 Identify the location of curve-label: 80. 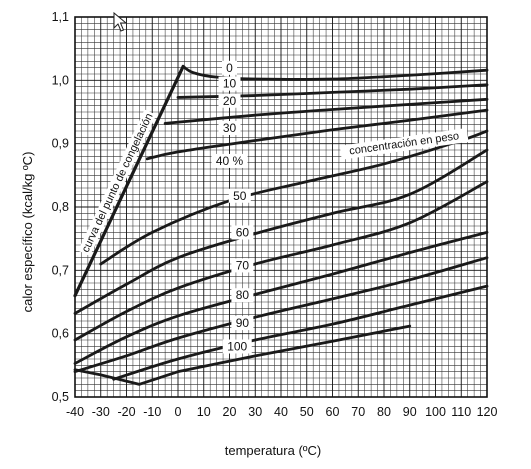
(243, 295).